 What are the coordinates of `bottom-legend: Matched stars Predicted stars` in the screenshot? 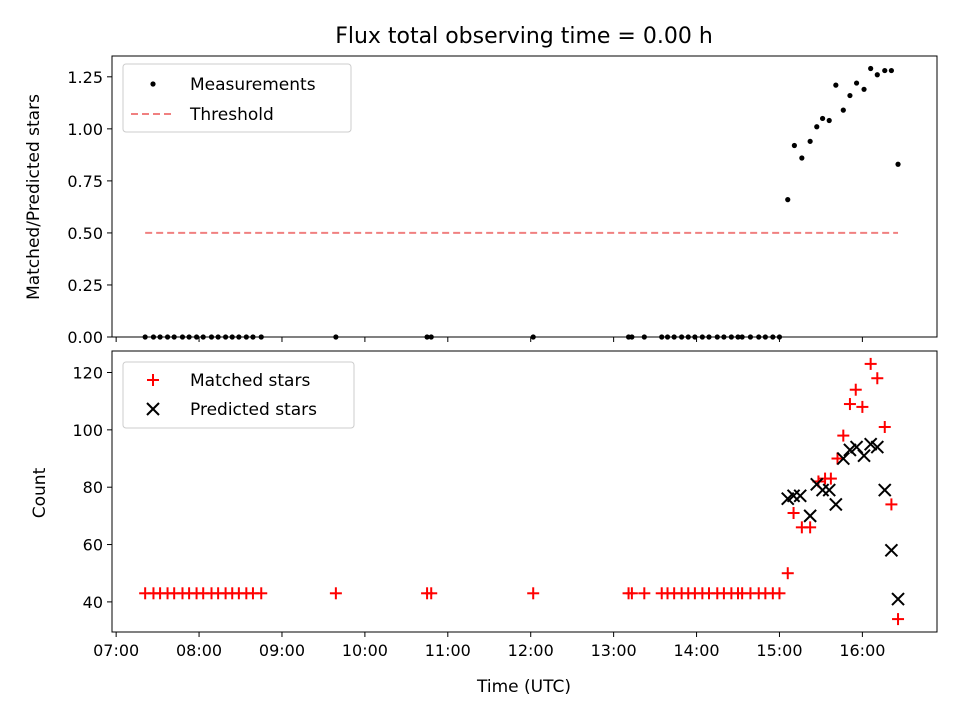 It's located at (238, 395).